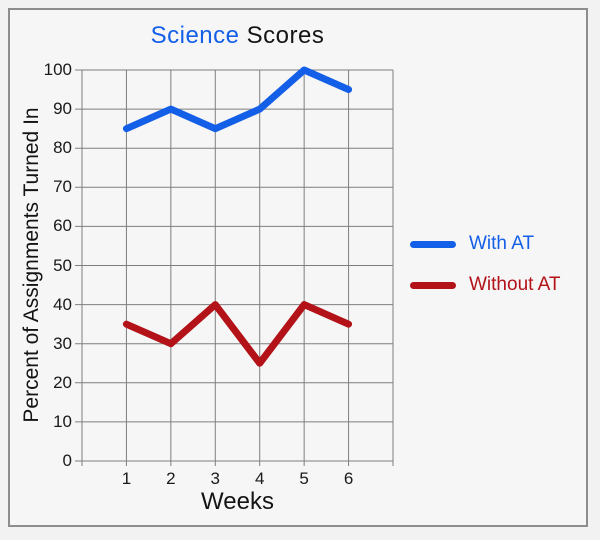 This screenshot has height=540, width=600. What do you see at coordinates (62, 304) in the screenshot?
I see `y-tick-label: 40` at bounding box center [62, 304].